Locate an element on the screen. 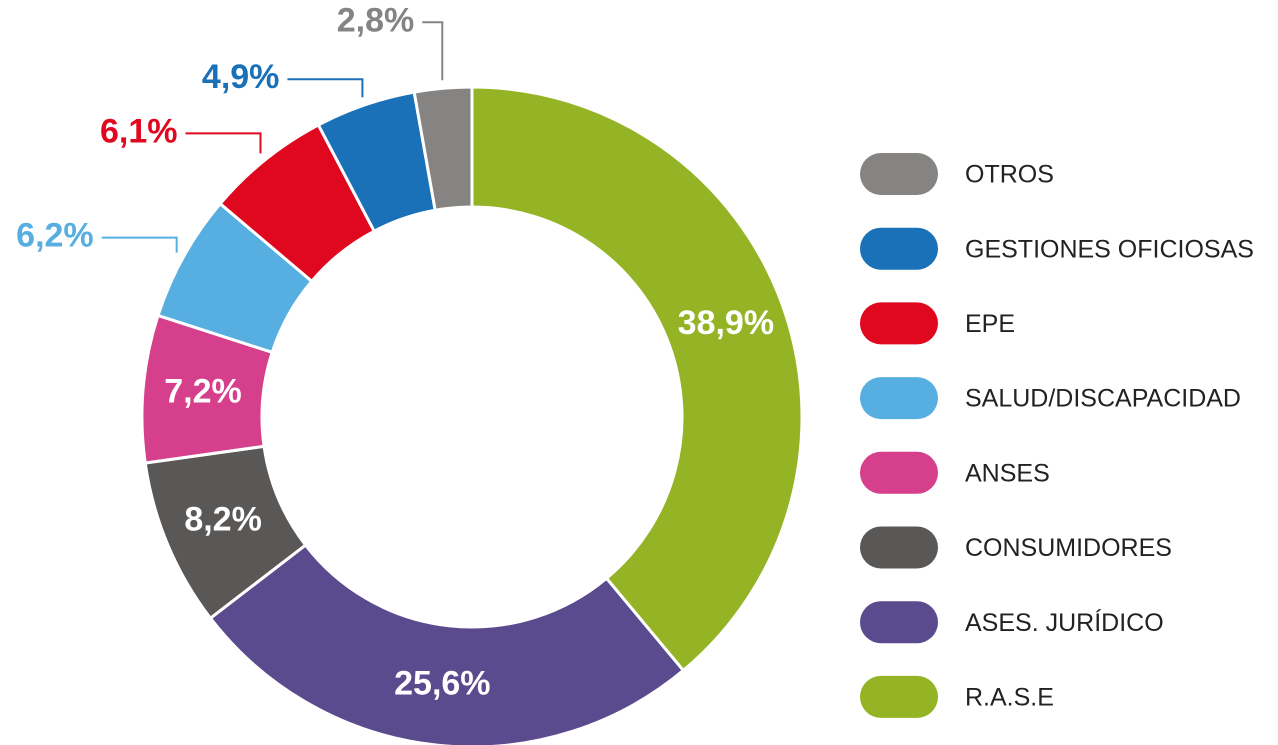  legend-label: OTROS is located at coordinates (1009, 175).